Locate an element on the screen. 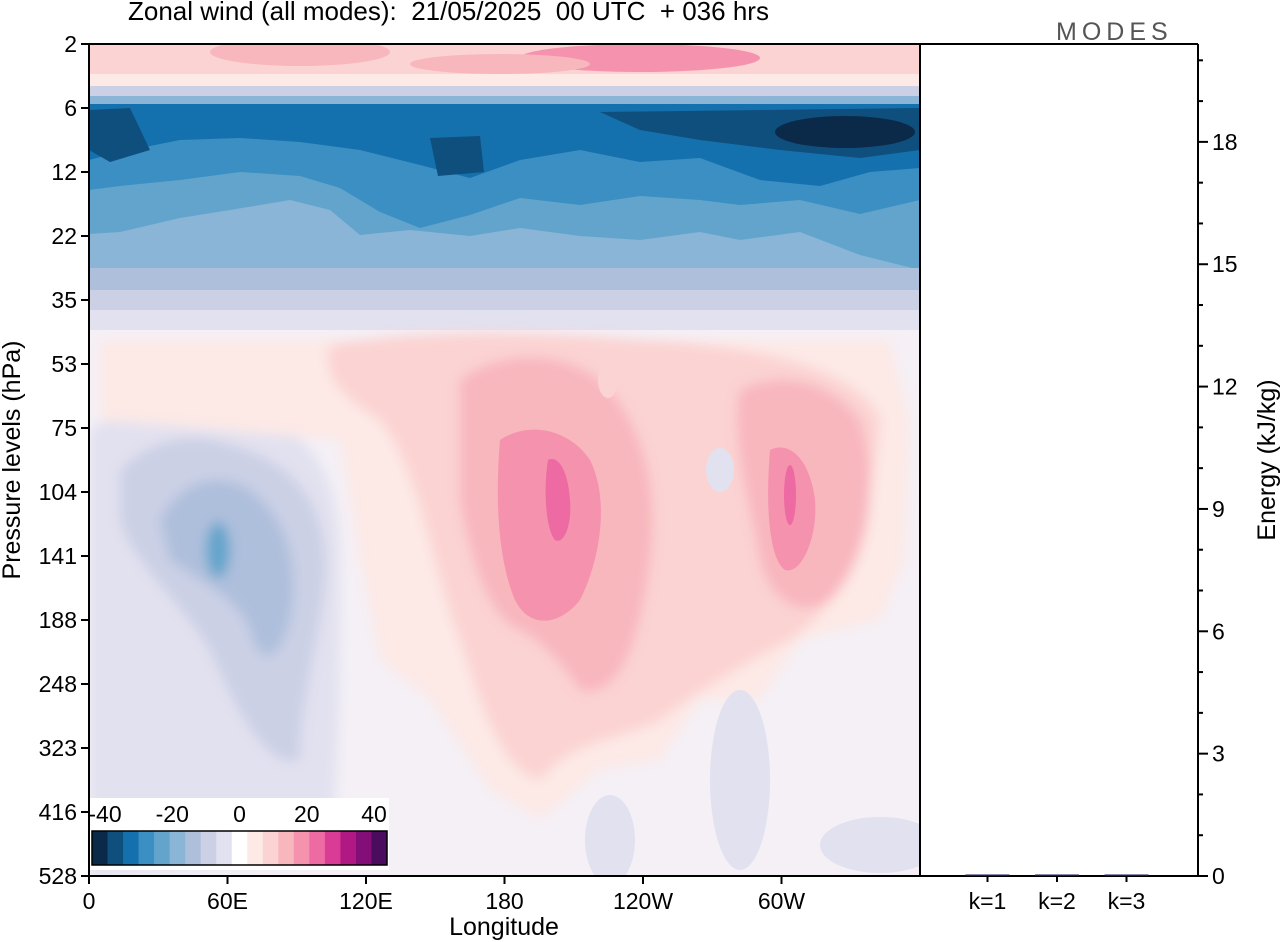 This screenshot has width=1280, height=942. colorbar-label: 20 is located at coordinates (307, 814).